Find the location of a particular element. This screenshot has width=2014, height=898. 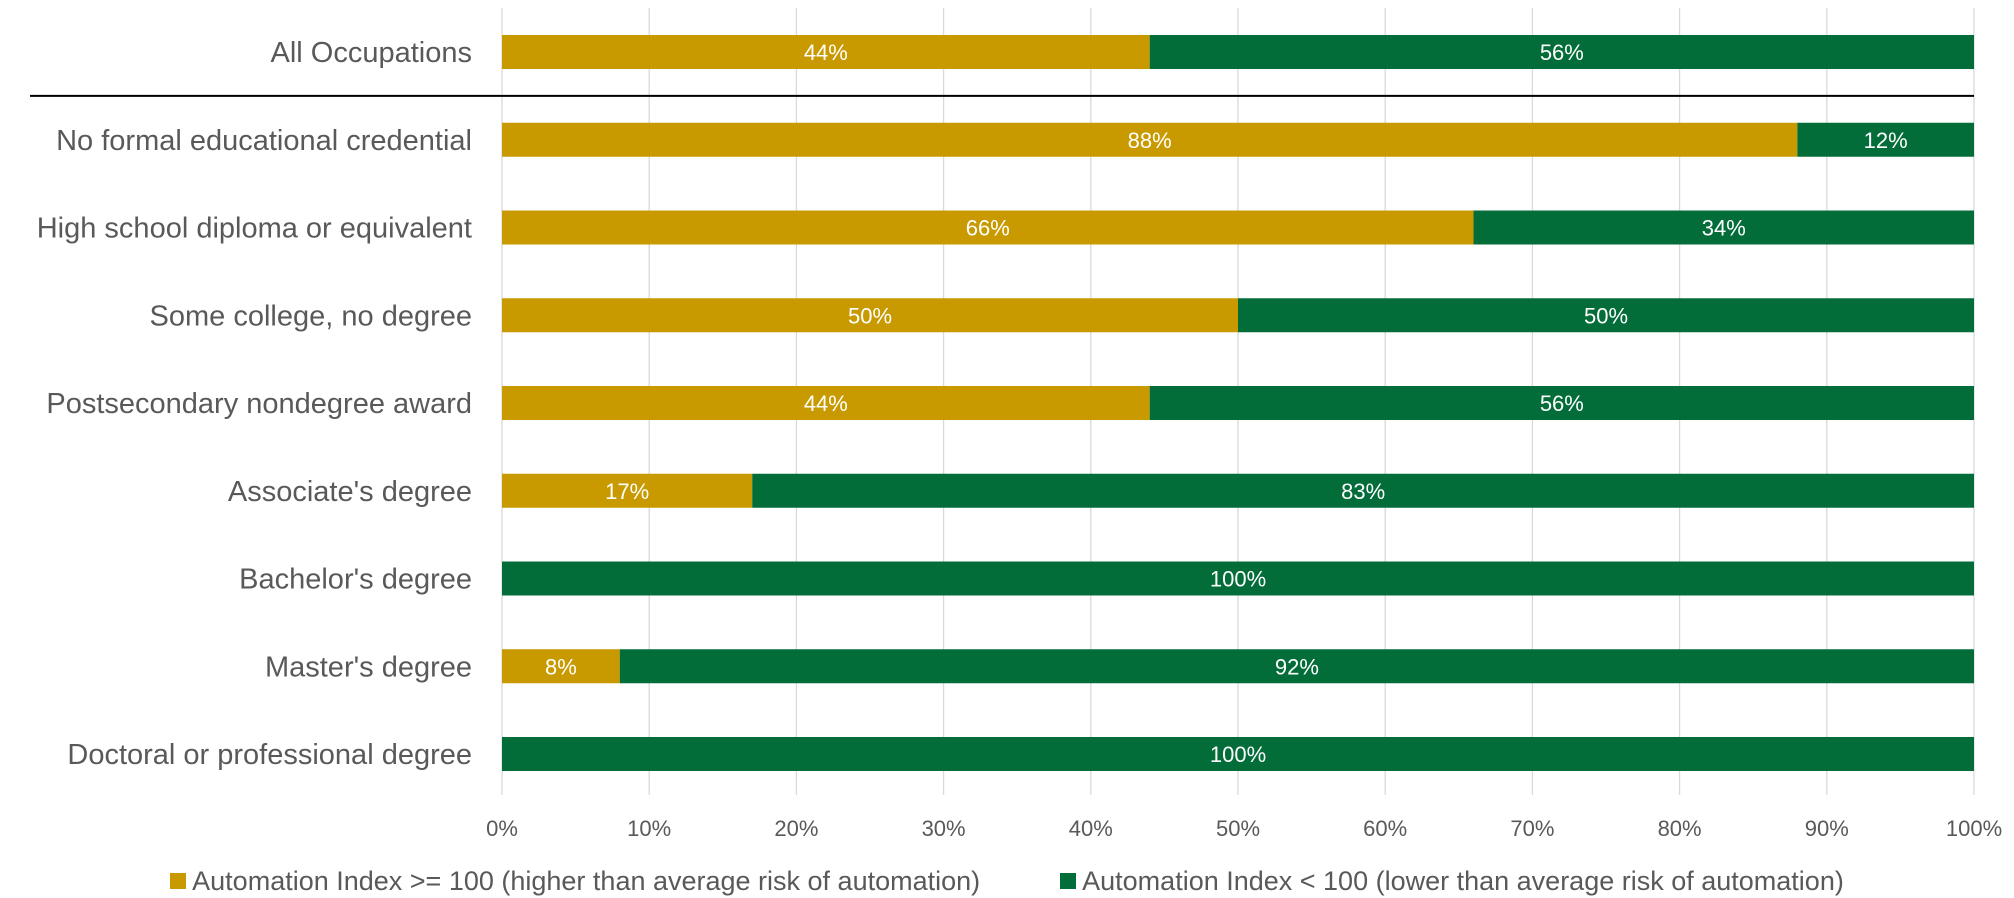

legend-swatch-high-risk is located at coordinates (178, 881).